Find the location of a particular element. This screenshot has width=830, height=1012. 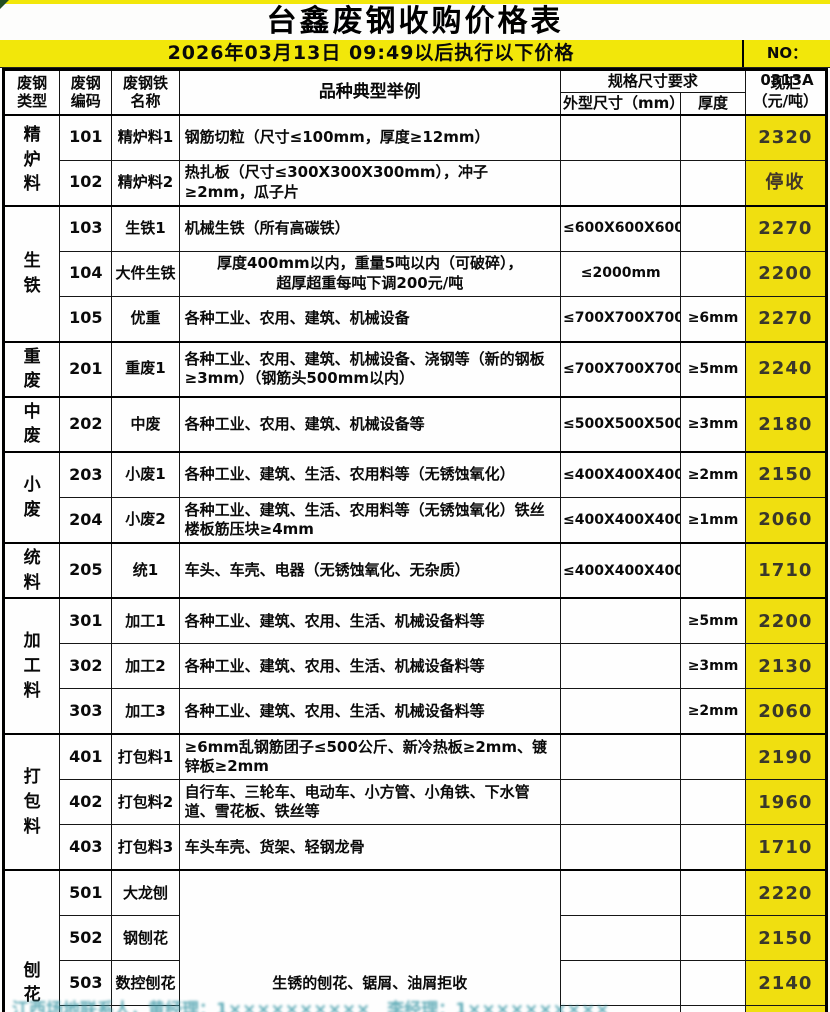

category-cell: 生 铁 is located at coordinates (31, 273).